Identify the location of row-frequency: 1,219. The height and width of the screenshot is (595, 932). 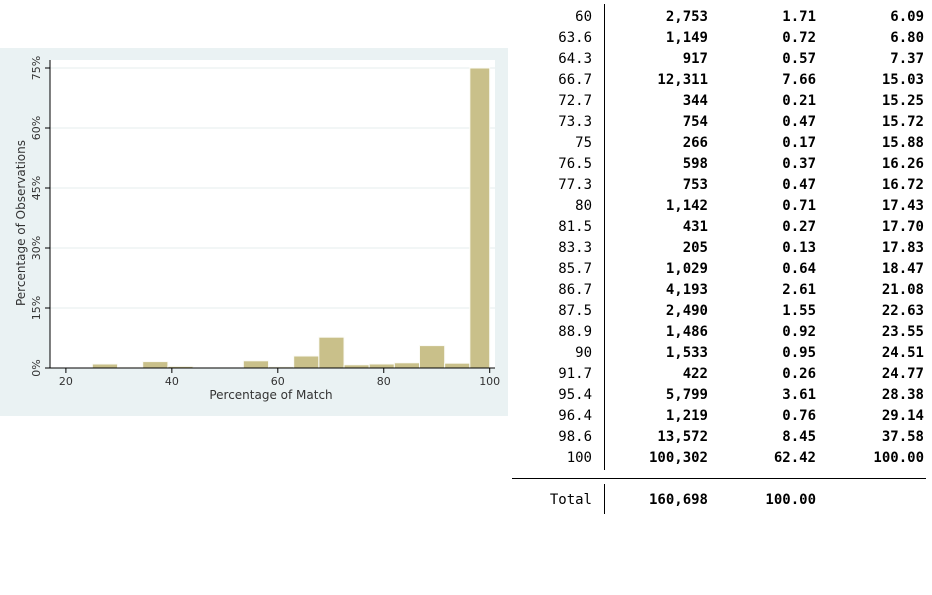
(660, 416).